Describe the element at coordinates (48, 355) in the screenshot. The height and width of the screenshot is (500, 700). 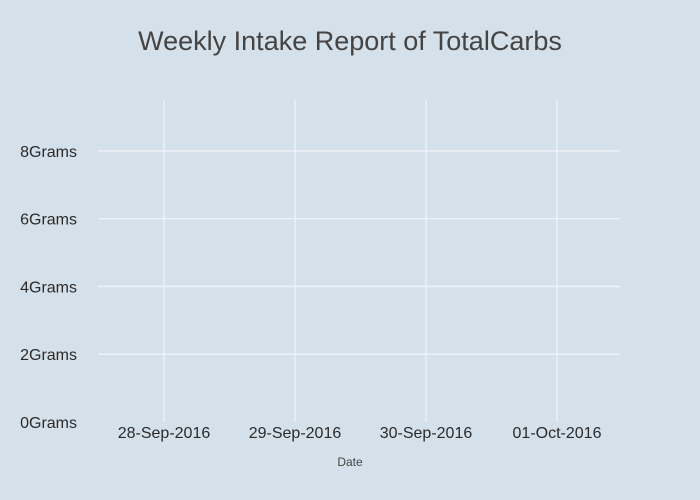
I see `y-tick-label: 2Grams` at that location.